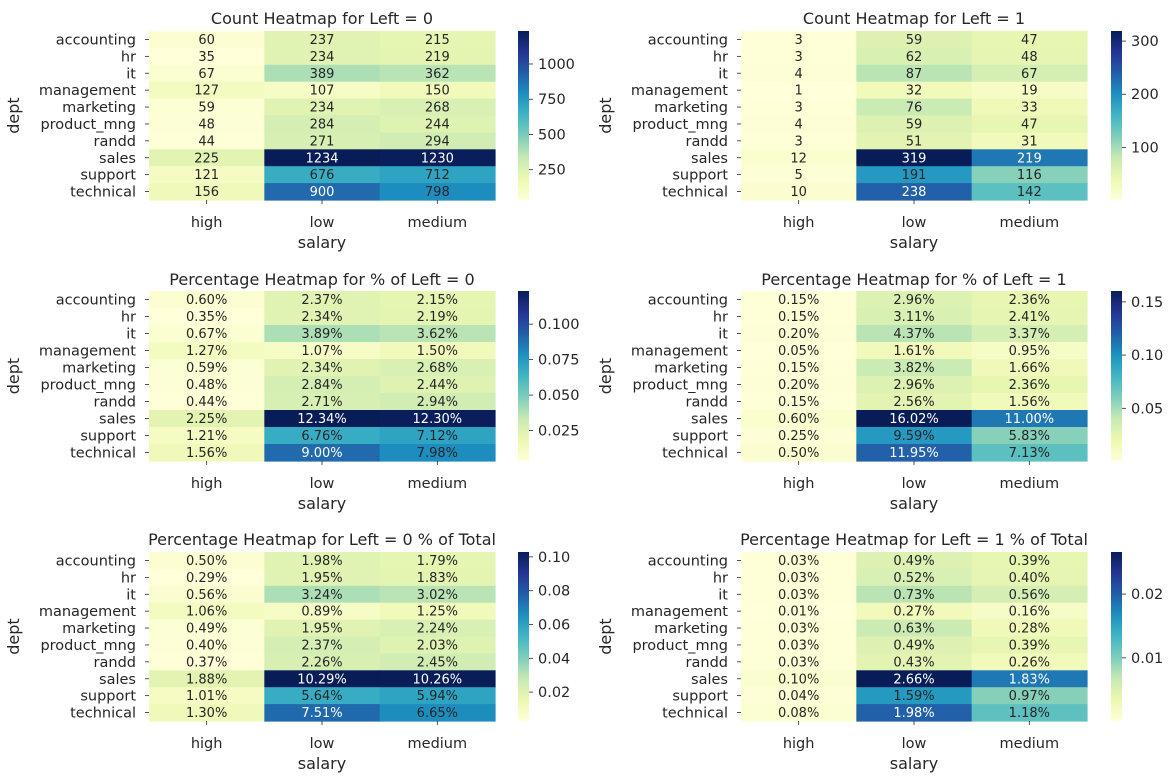  I want to click on cell-annotation: 225, so click(206, 158).